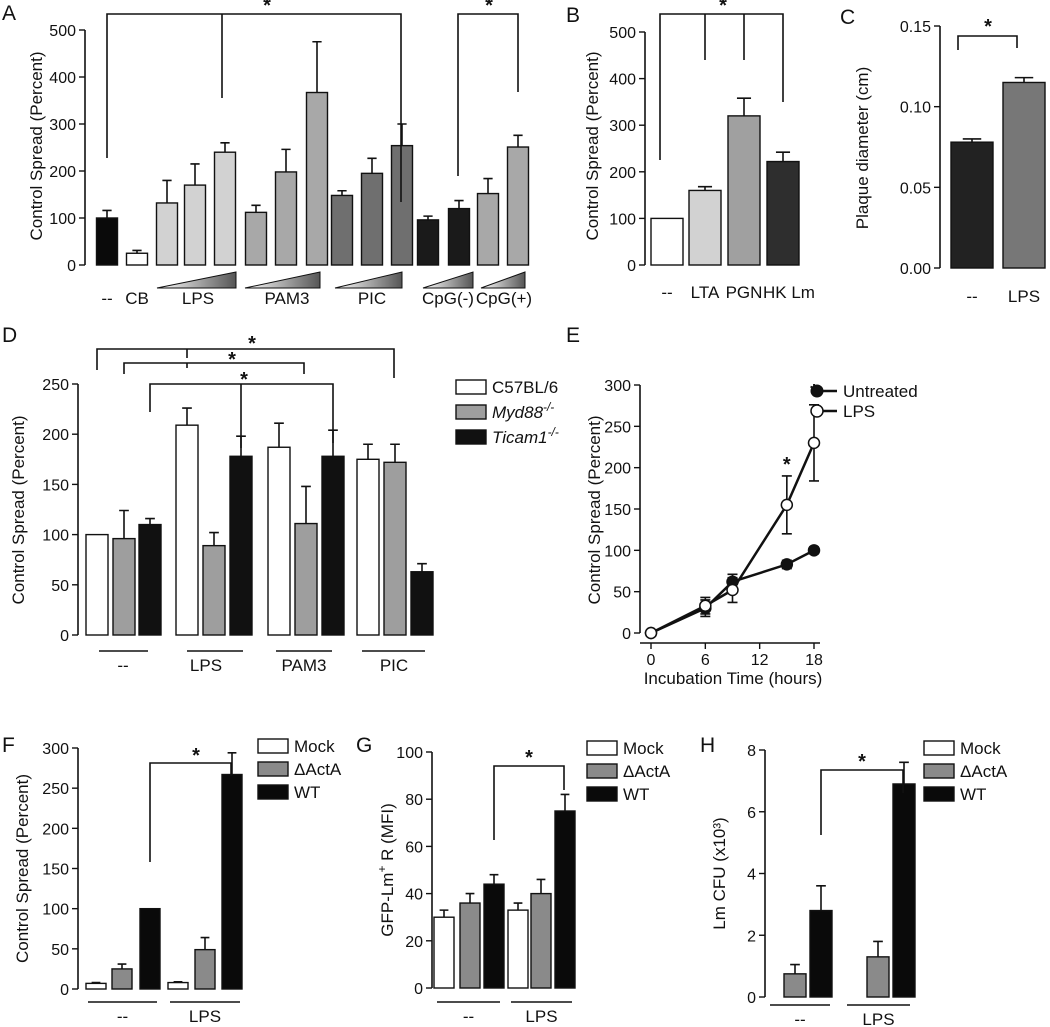  Describe the element at coordinates (418, 989) in the screenshot. I see `y-tick-label: 0` at that location.